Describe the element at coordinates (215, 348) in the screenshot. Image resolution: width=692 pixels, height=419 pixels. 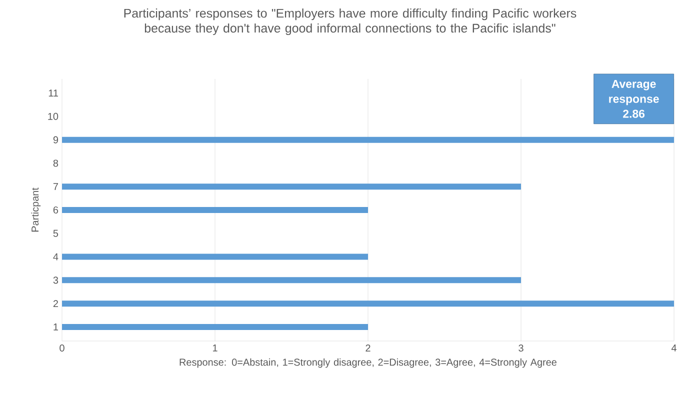
I see `x-tick-label: 1` at that location.